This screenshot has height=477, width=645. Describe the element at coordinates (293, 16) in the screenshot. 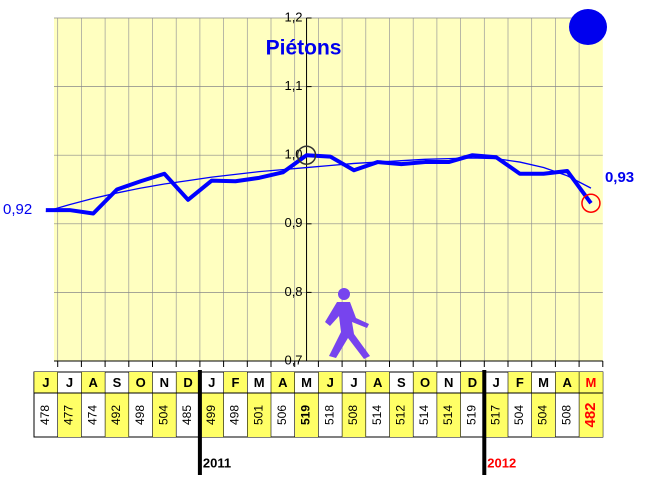

I see `y-tick-label: 1,2` at that location.